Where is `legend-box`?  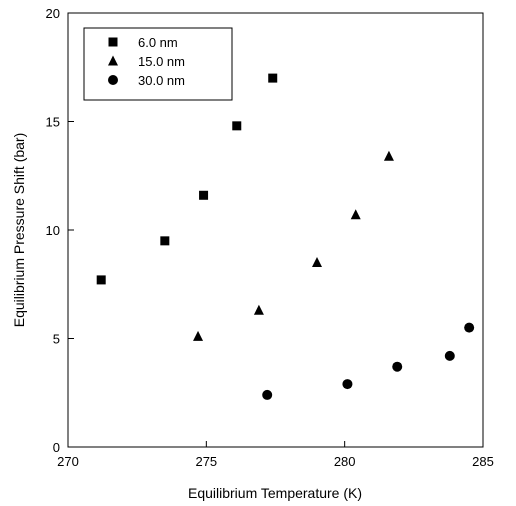
legend-box is located at coordinates (158, 64).